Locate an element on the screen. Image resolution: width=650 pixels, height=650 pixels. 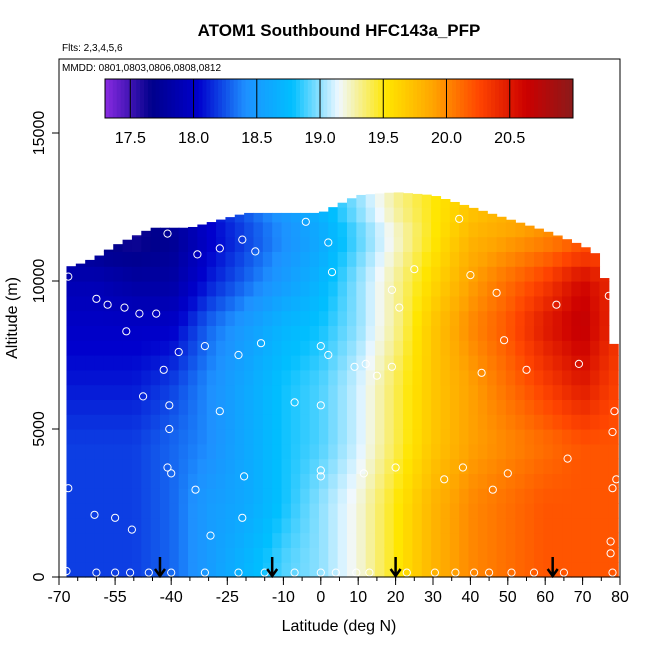
arrow-head is located at coordinates (395, 573).